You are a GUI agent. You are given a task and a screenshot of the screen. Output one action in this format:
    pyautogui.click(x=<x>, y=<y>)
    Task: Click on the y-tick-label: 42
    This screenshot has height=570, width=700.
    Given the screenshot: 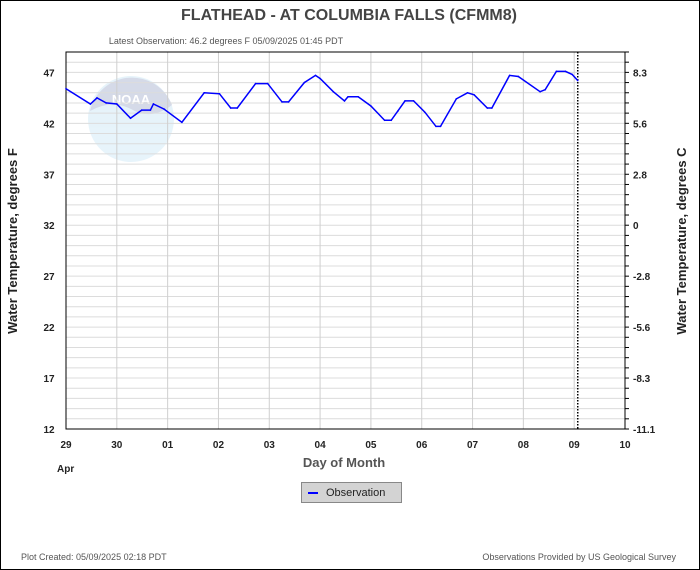 What is the action you would take?
    pyautogui.click(x=49, y=124)
    